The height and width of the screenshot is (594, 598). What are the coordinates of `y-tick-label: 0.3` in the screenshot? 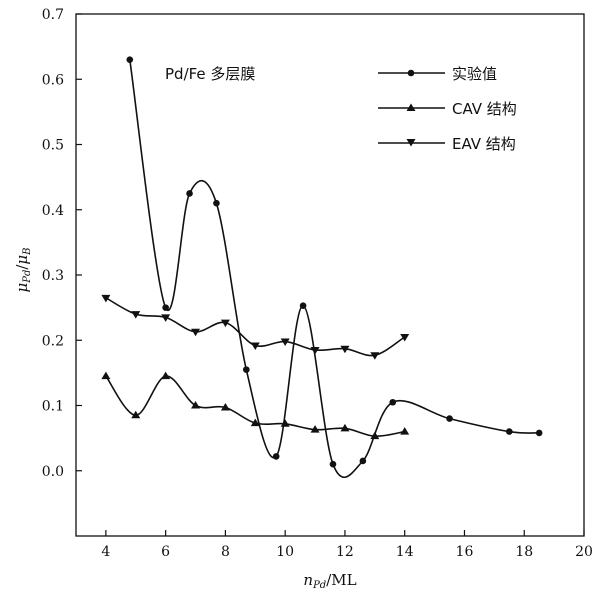 It's located at (53, 276).